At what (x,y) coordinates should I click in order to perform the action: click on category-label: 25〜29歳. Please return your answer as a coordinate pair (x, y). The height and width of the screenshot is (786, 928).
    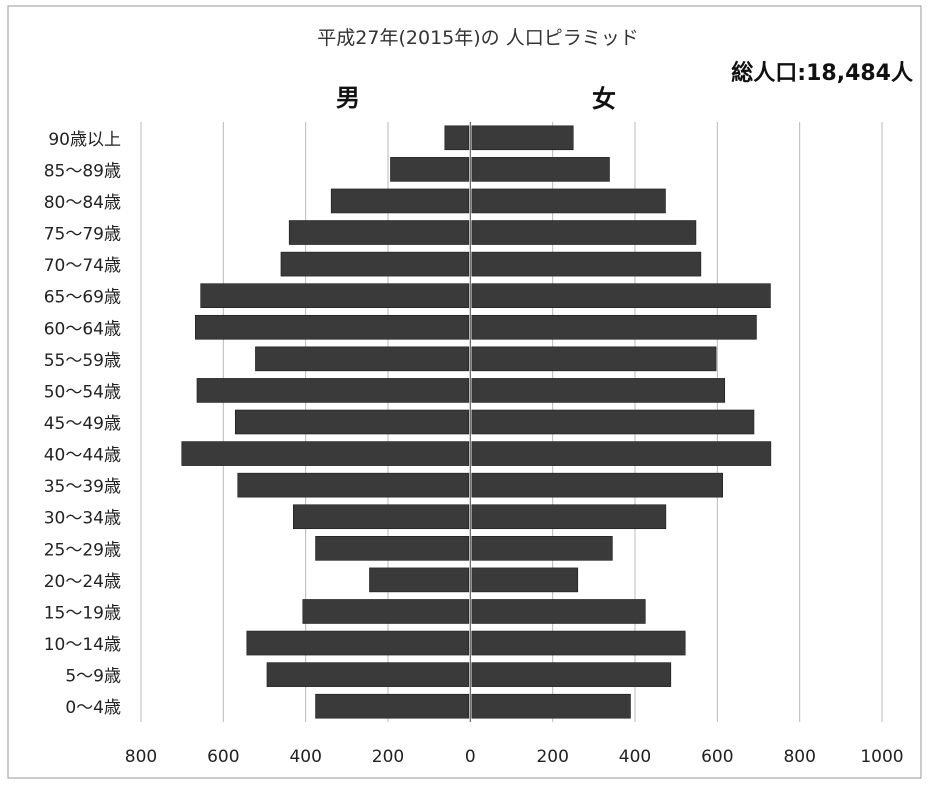
    Looking at the image, I should click on (82, 550).